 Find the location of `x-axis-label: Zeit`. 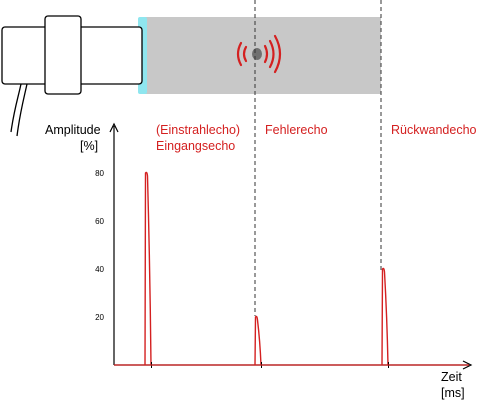

x-axis-label: Zeit is located at coordinates (451, 377).